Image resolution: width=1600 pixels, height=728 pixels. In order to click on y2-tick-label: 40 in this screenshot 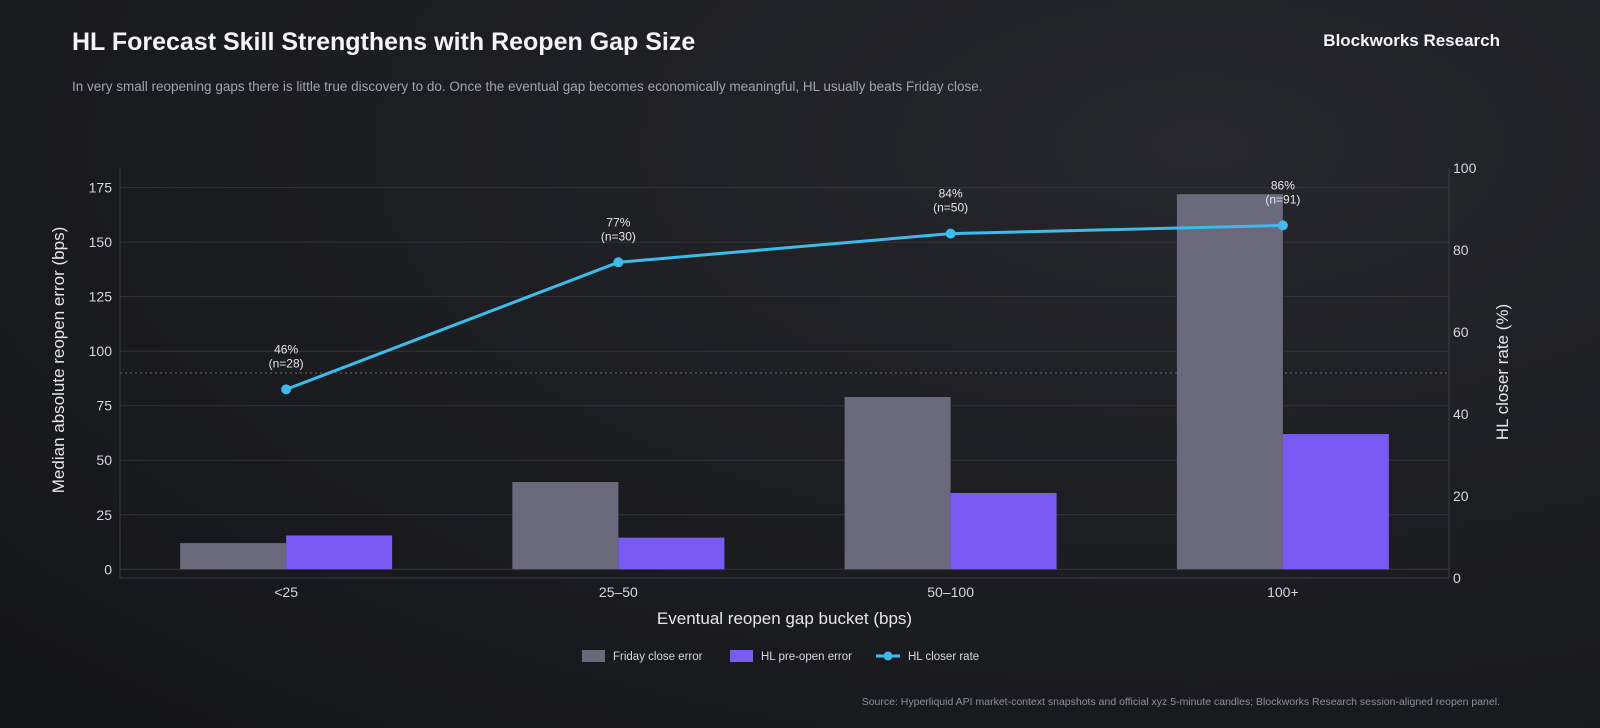, I will do `click(1461, 414)`.